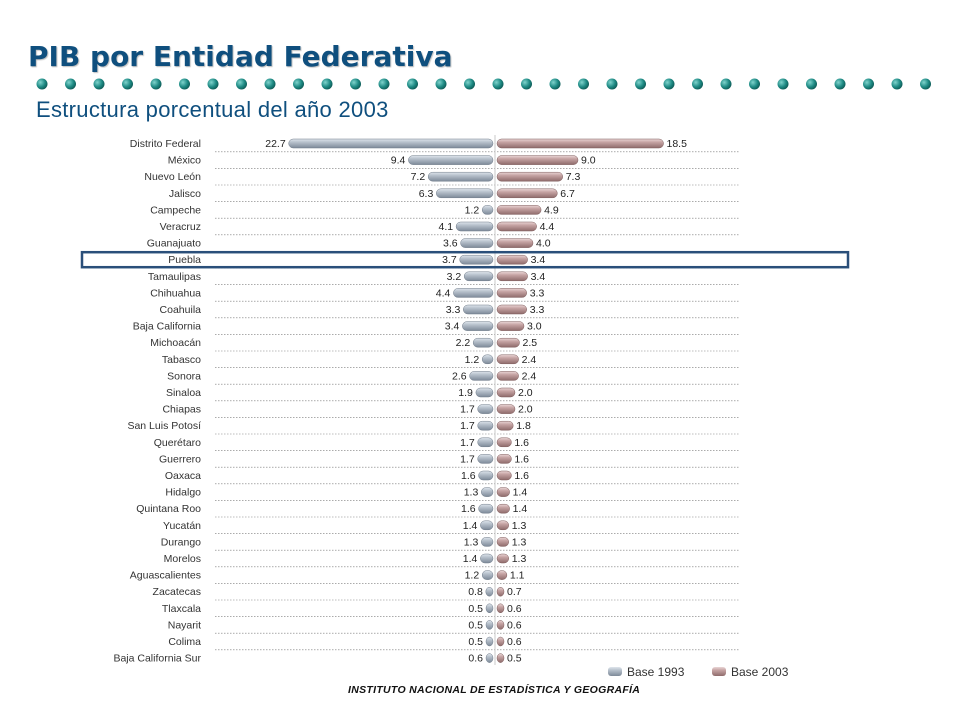 The height and width of the screenshot is (720, 960). I want to click on value-label-2003: 1.1, so click(517, 576).